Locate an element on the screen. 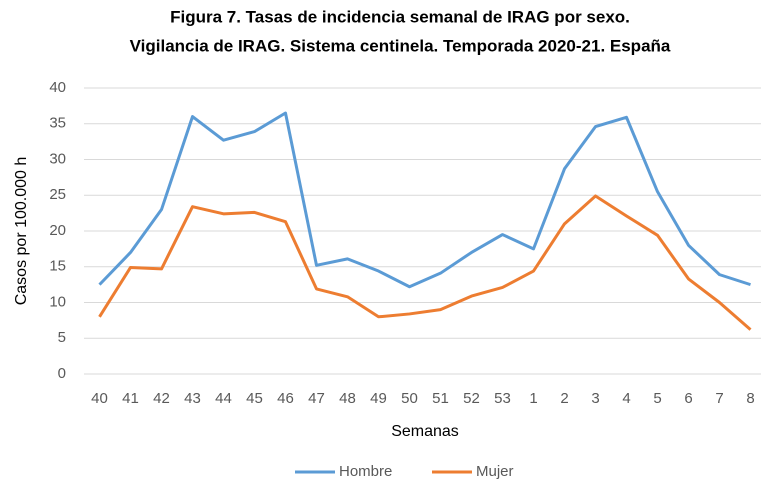  x-tick-label: 50 is located at coordinates (409, 398).